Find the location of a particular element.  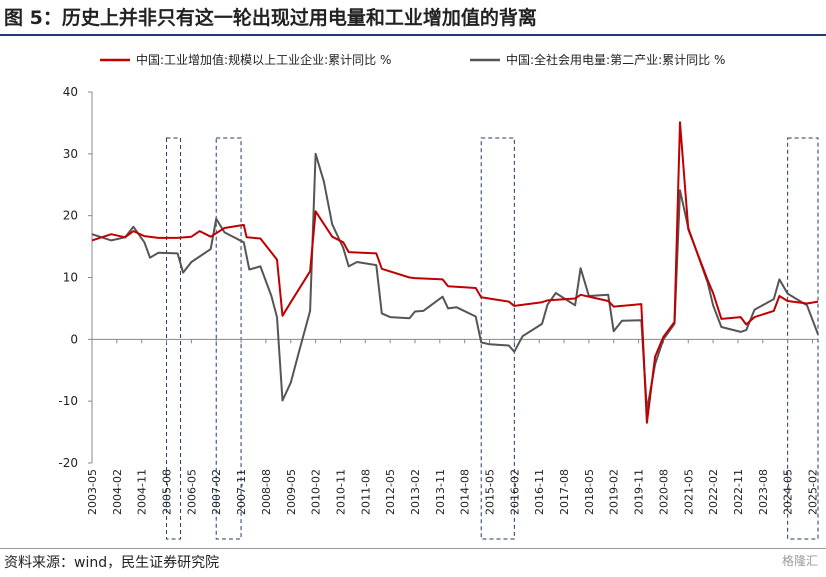

page-title: 图 5：历史上并非只有这一轮出现过用电量和工业增加值的背离 is located at coordinates (270, 18).